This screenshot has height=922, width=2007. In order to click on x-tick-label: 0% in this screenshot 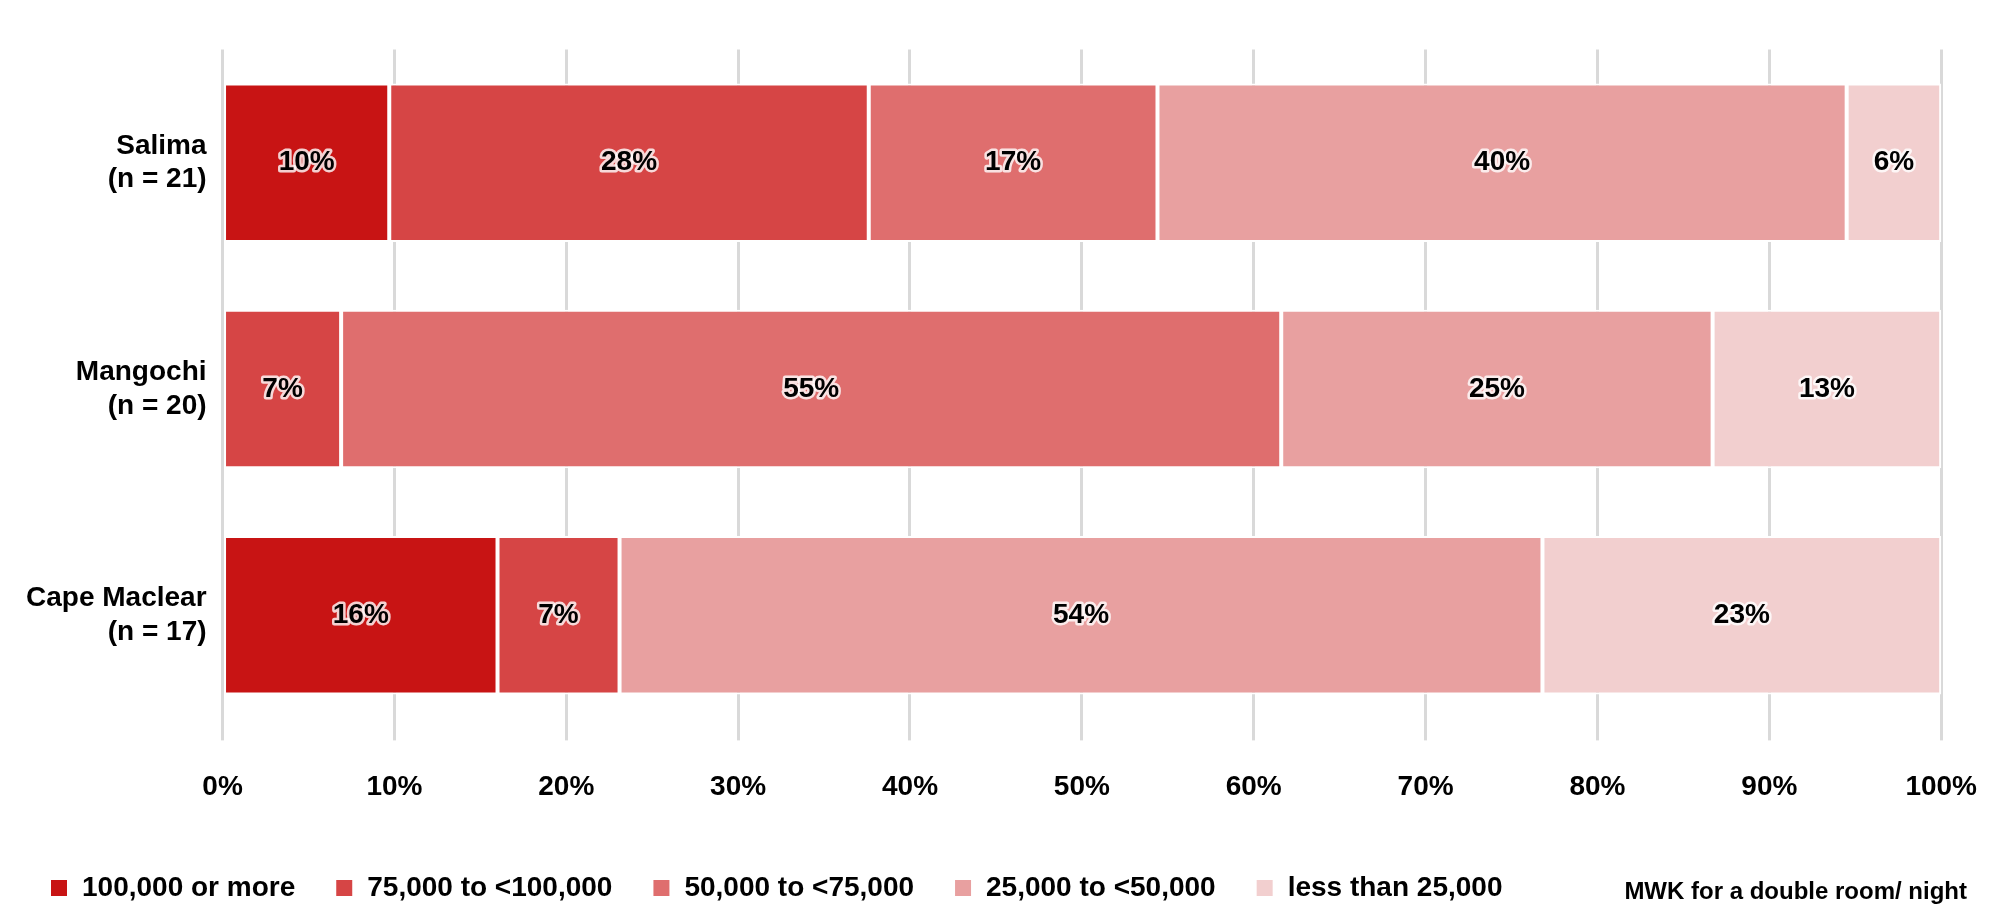, I will do `click(222, 785)`.